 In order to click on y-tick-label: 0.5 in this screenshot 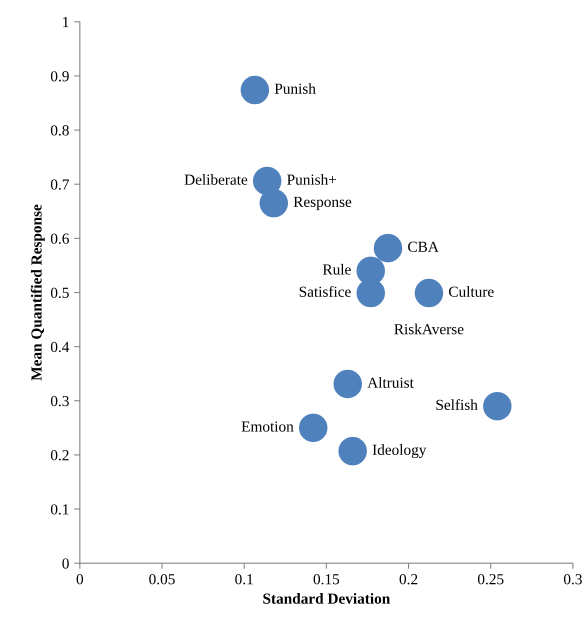, I will do `click(59, 293)`.